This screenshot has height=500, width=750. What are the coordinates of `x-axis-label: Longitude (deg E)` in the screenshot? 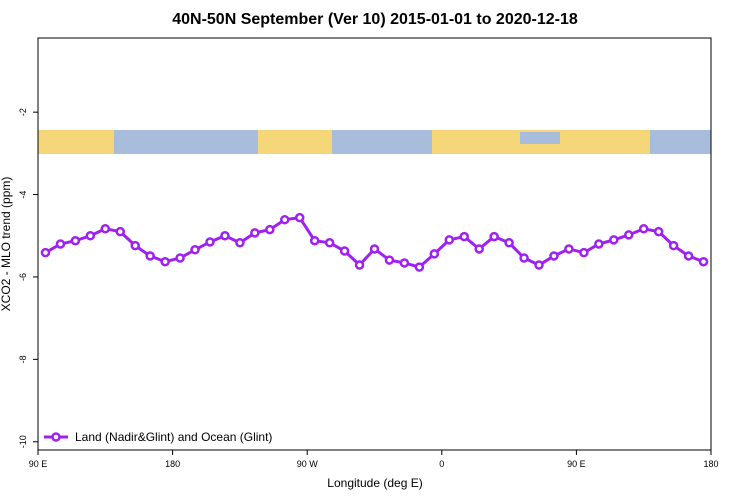 It's located at (374, 483).